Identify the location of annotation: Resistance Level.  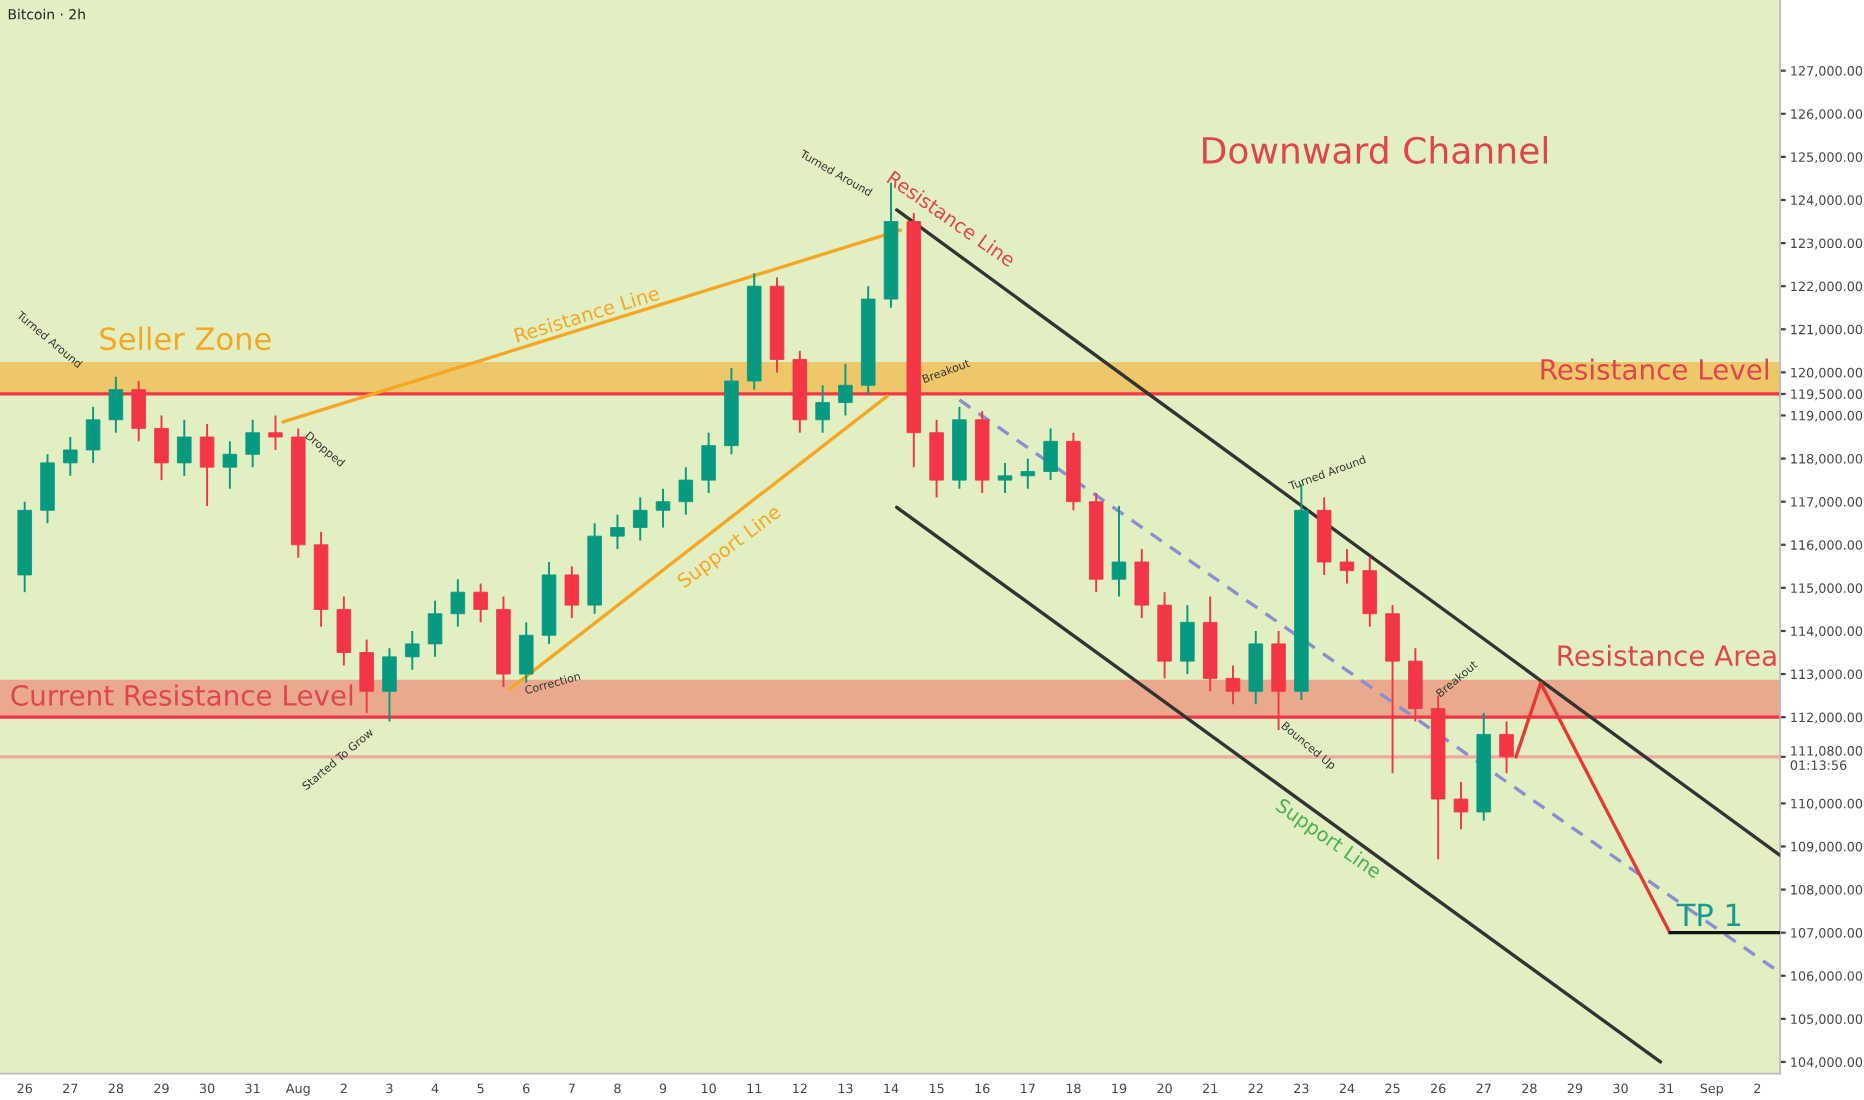
(1655, 369).